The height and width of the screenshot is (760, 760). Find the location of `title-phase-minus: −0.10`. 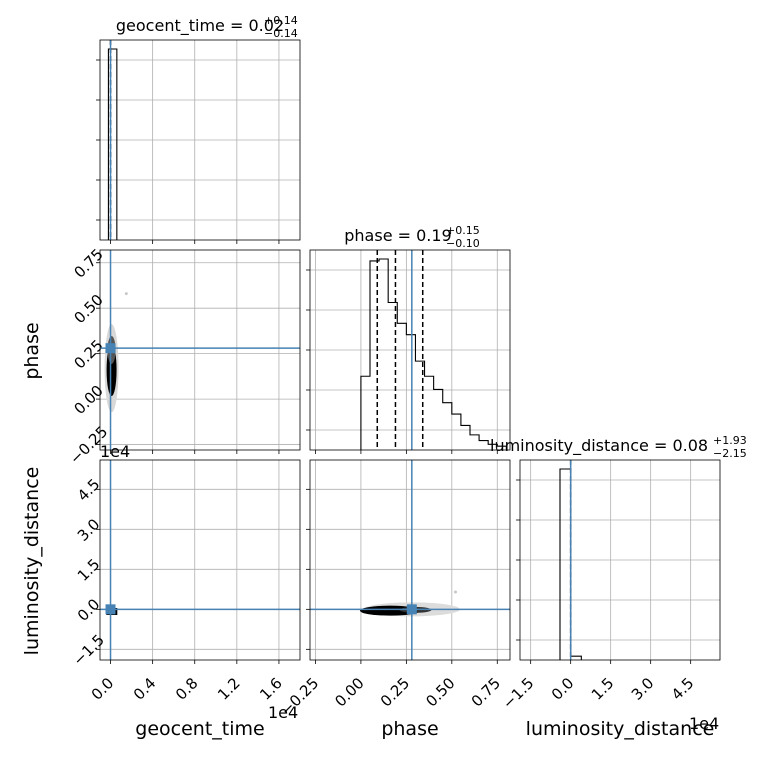

title-phase-minus: −0.10 is located at coordinates (463, 243).